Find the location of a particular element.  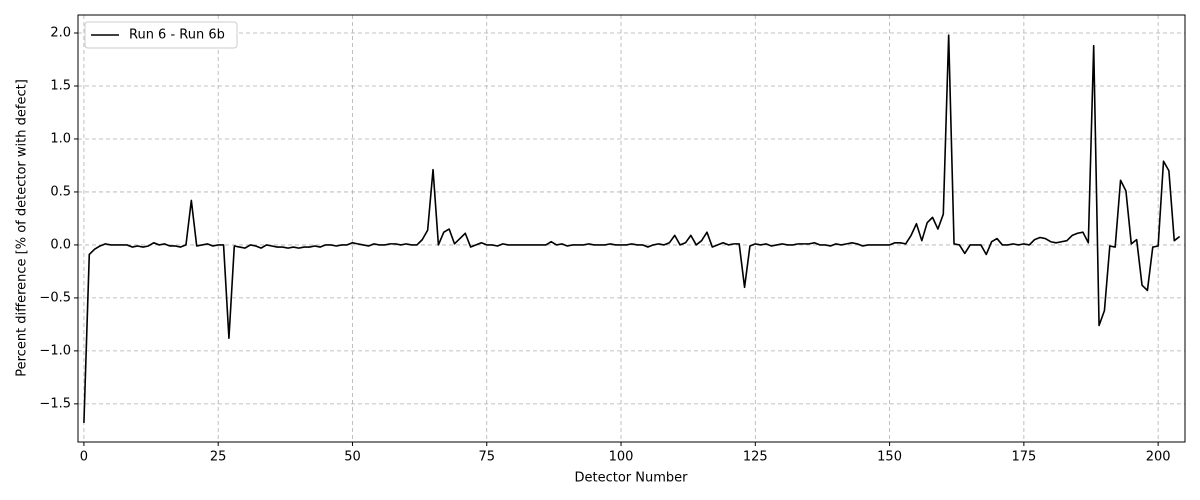

legend-label: Run 6 - Run 6b is located at coordinates (177, 35).